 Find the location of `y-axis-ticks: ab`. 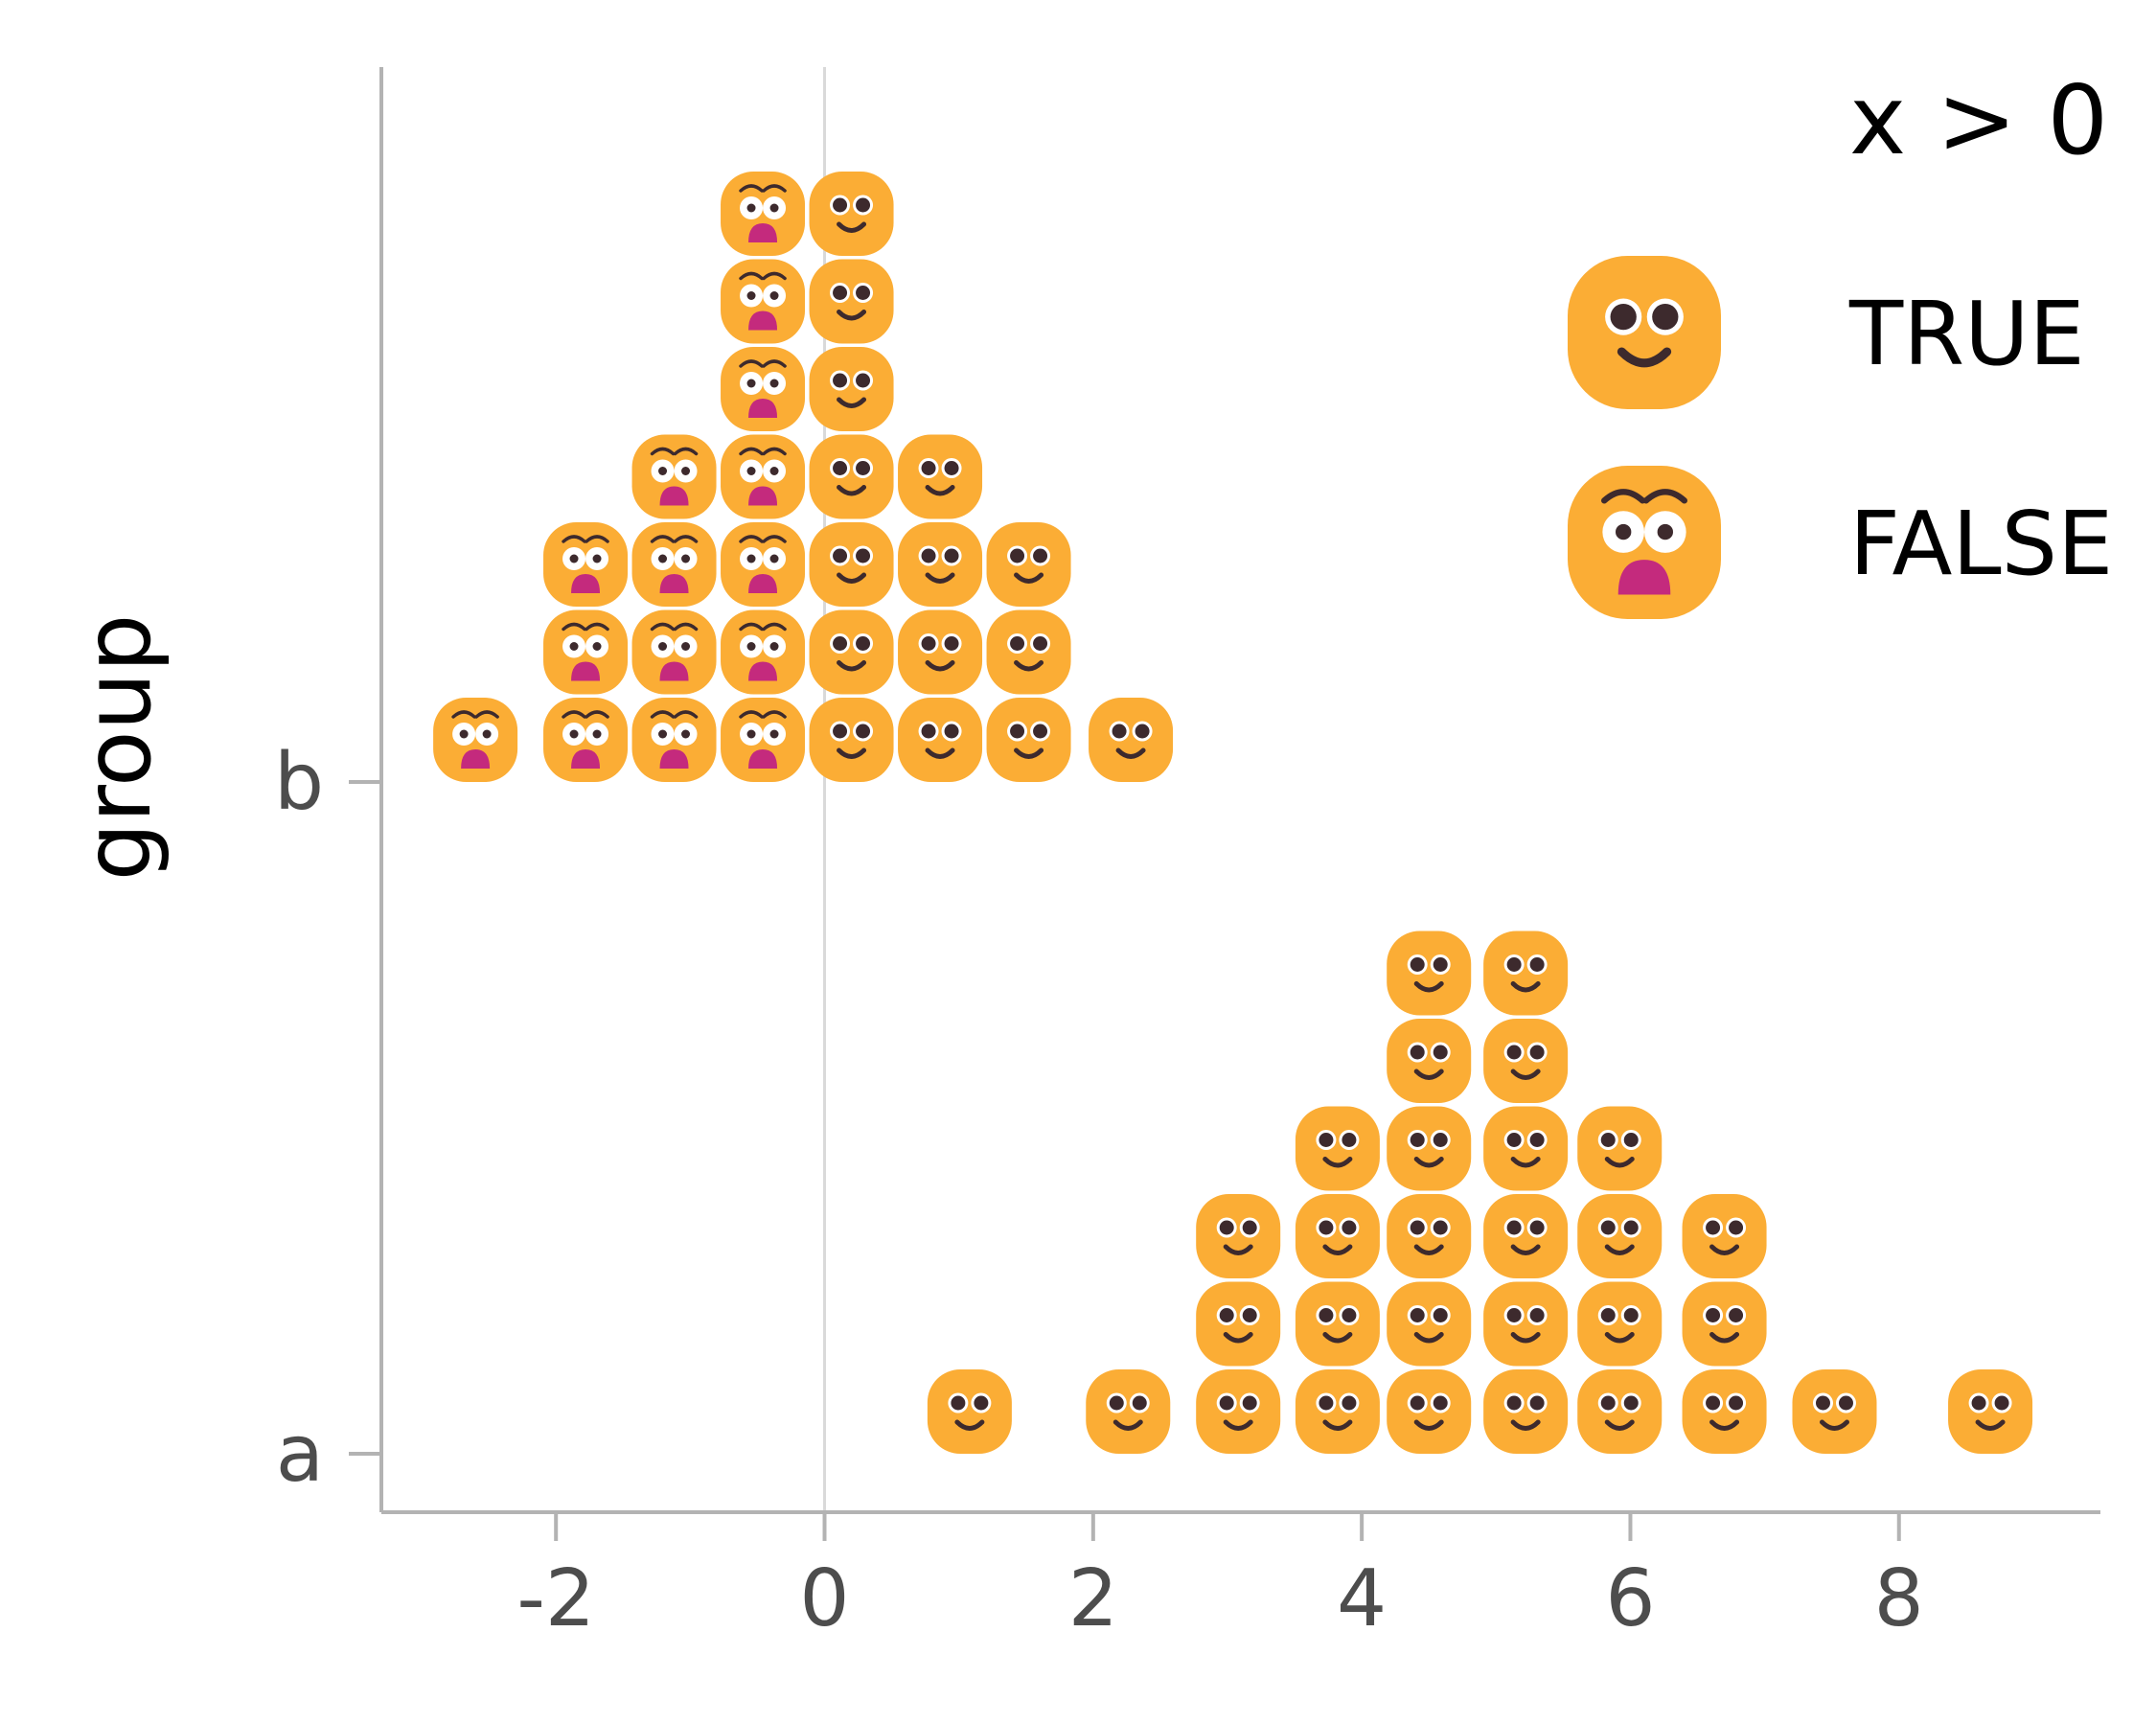

y-axis-ticks: ab is located at coordinates (328, 1118).